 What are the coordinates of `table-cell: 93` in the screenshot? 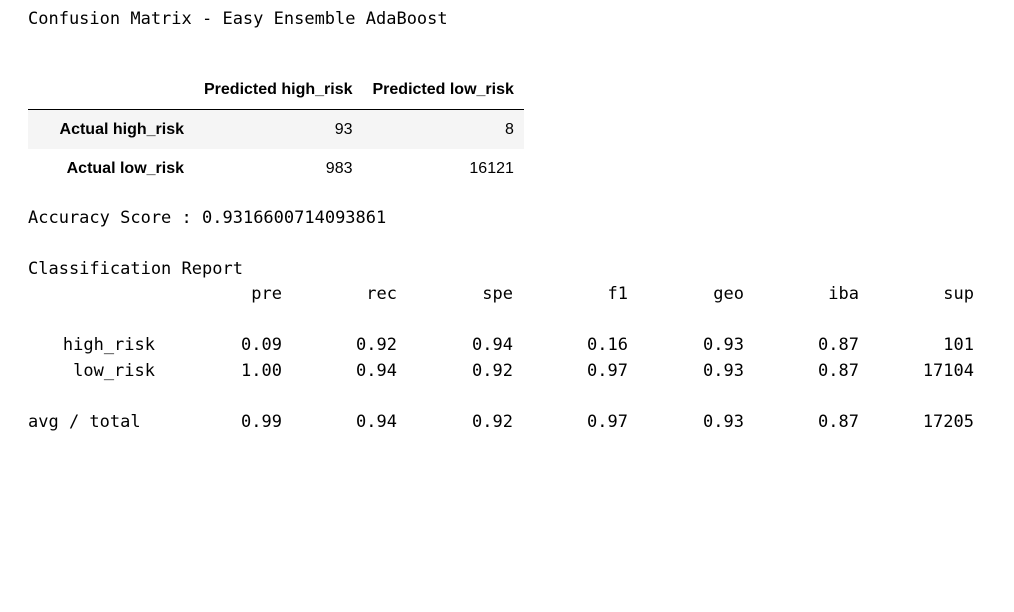 It's located at (343, 129).